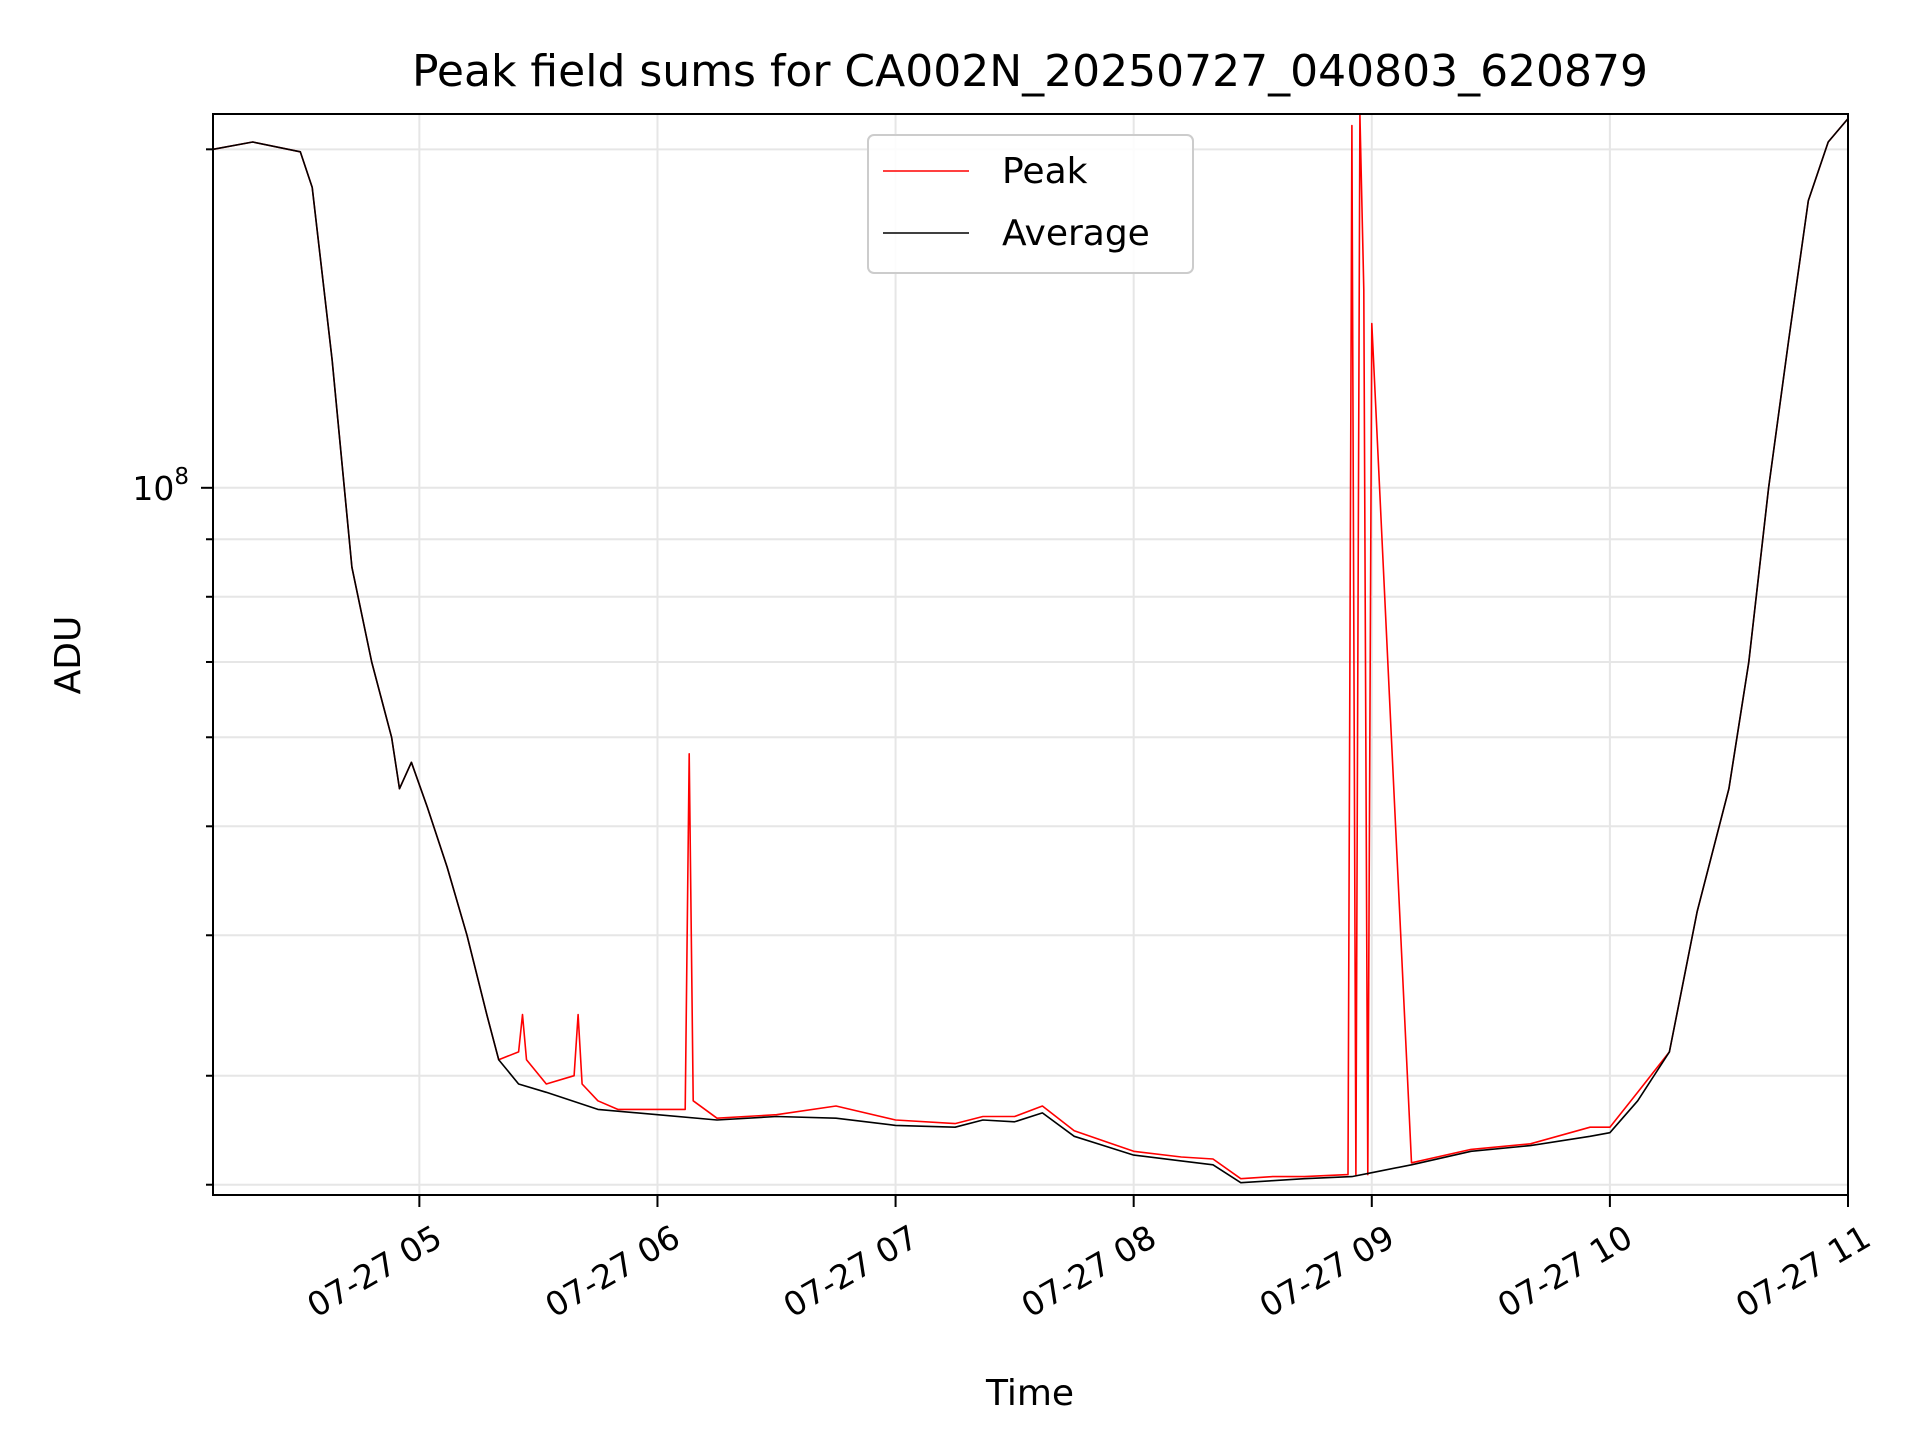  I want to click on x-axis-label: Time, so click(1029, 1393).